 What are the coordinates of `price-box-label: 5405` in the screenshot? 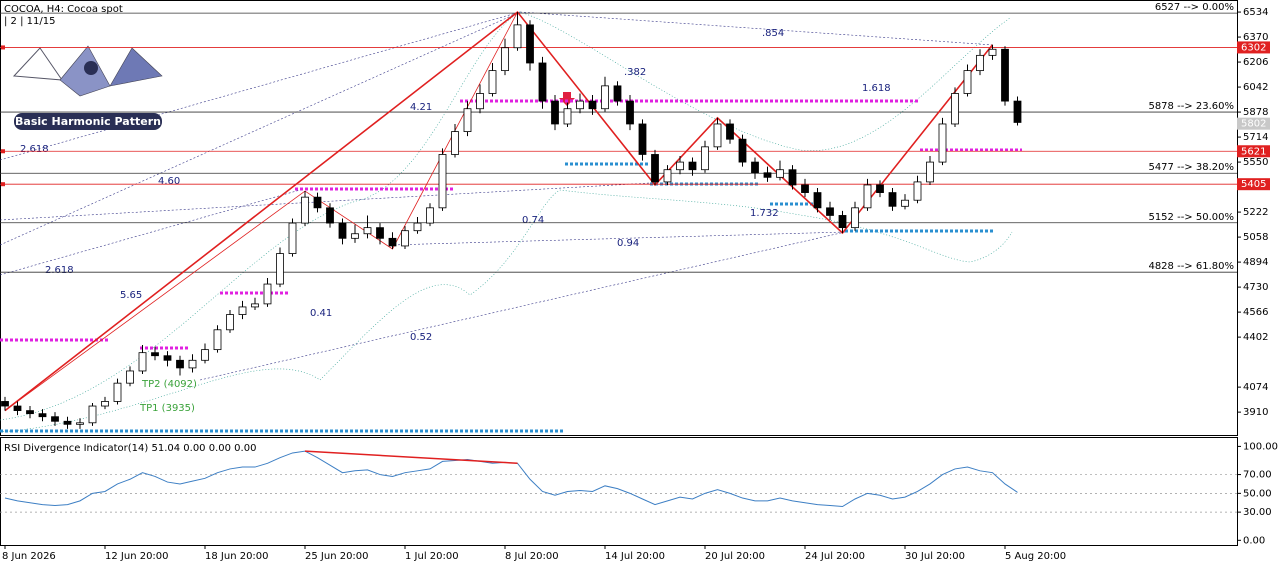 It's located at (1253, 184).